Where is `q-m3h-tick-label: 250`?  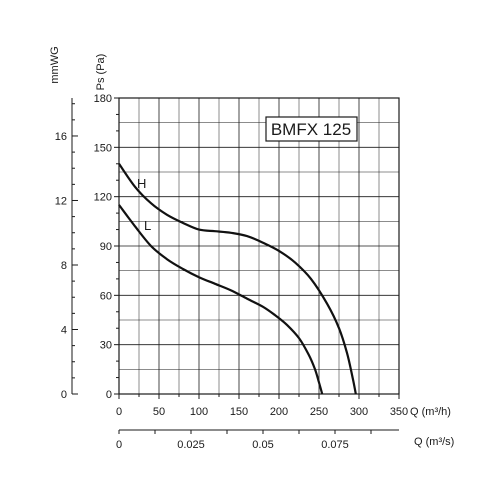
q-m3h-tick-label: 250 is located at coordinates (319, 412).